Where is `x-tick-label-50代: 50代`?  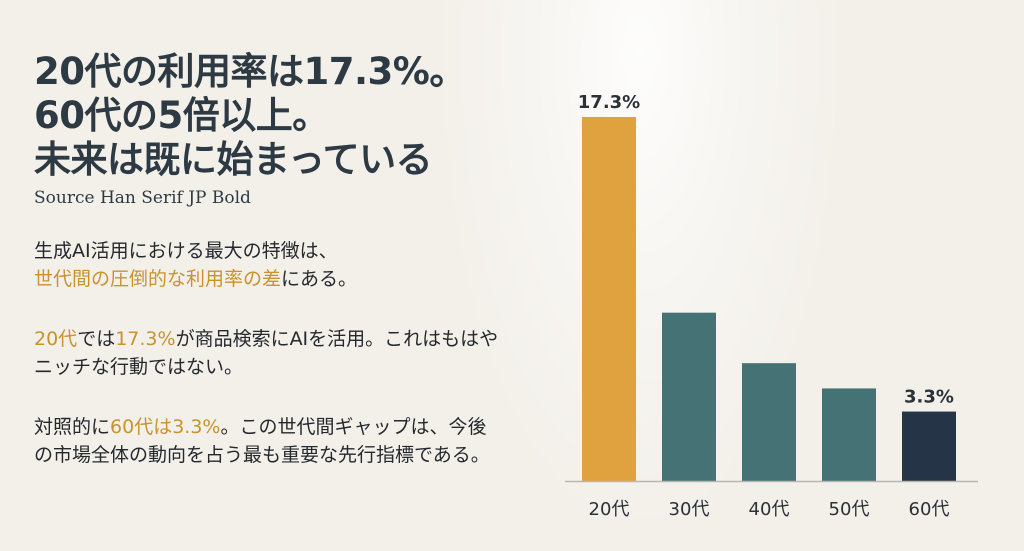 x-tick-label-50代: 50代 is located at coordinates (849, 509).